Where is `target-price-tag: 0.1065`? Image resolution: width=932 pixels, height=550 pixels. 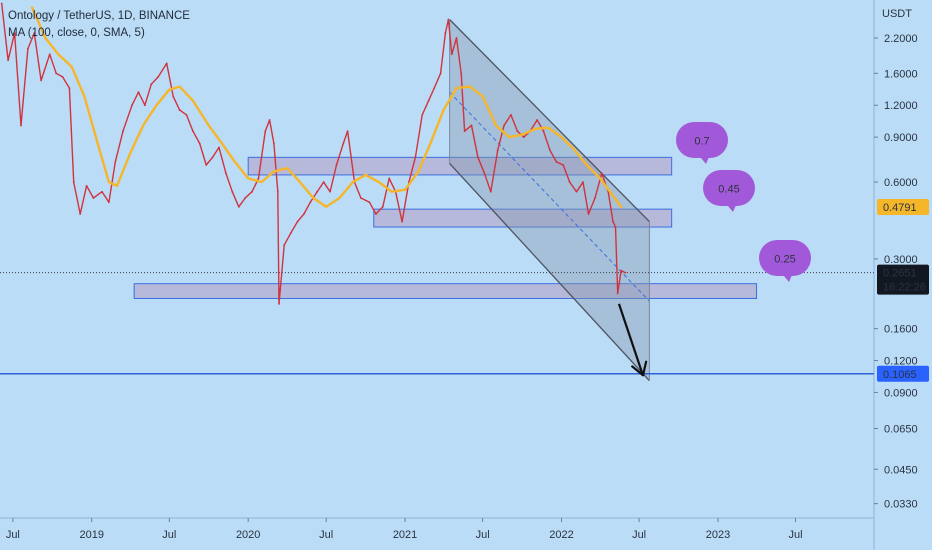 target-price-tag: 0.1065 is located at coordinates (903, 373).